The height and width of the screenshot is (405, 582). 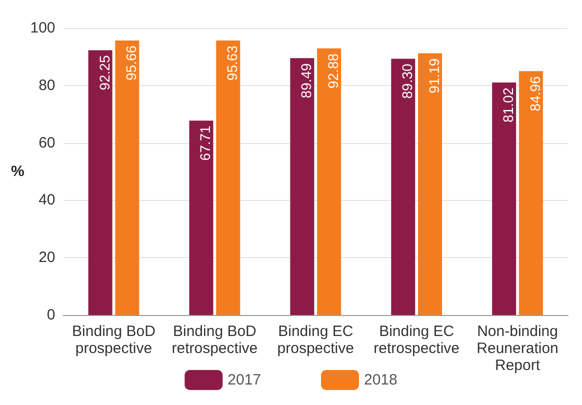 I want to click on y-axis-title: %, so click(x=17, y=171).